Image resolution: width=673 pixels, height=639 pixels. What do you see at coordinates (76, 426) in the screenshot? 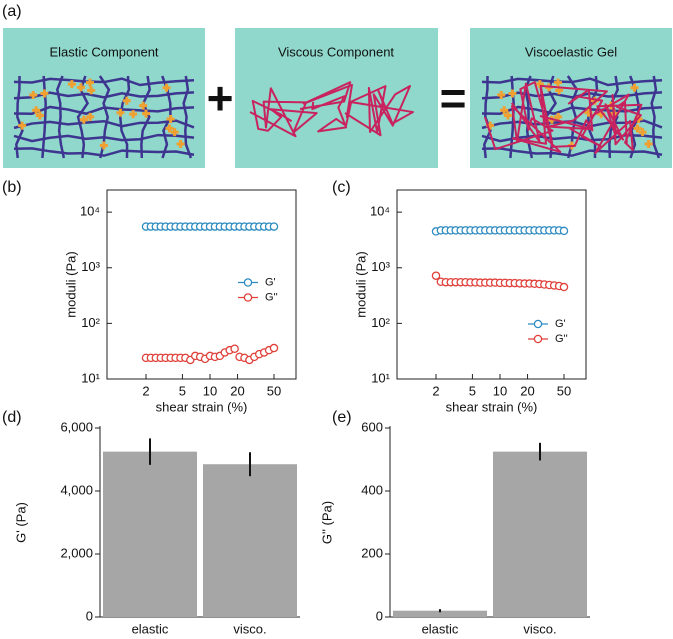
I see `y-tick-label: 6,000` at bounding box center [76, 426].